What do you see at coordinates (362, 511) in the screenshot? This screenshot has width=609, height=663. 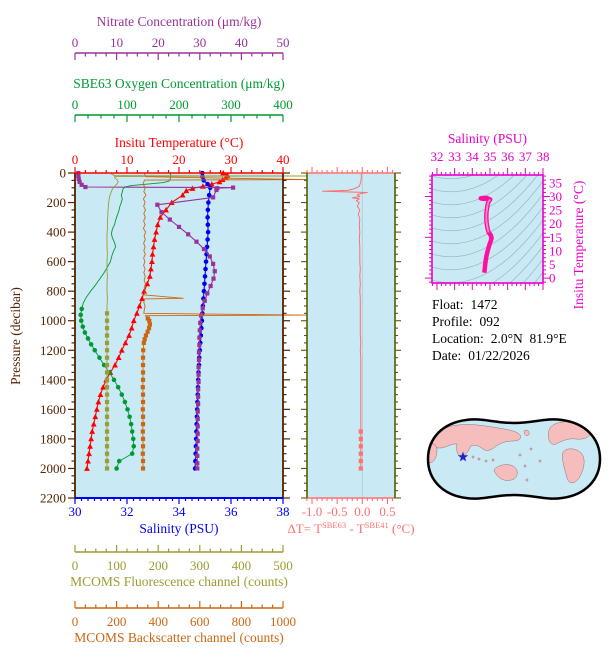 I see `svg-text: 0.0` at bounding box center [362, 511].